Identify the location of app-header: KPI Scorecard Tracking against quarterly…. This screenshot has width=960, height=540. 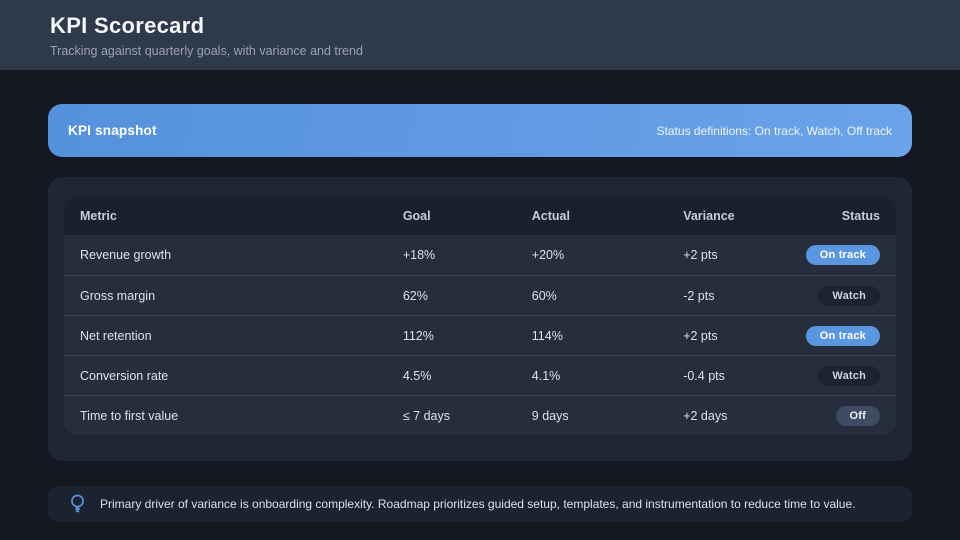
(480, 35).